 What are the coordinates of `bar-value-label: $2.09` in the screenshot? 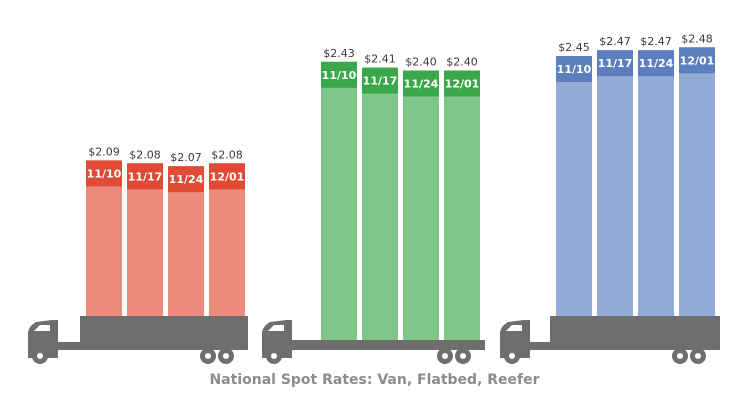 It's located at (104, 151).